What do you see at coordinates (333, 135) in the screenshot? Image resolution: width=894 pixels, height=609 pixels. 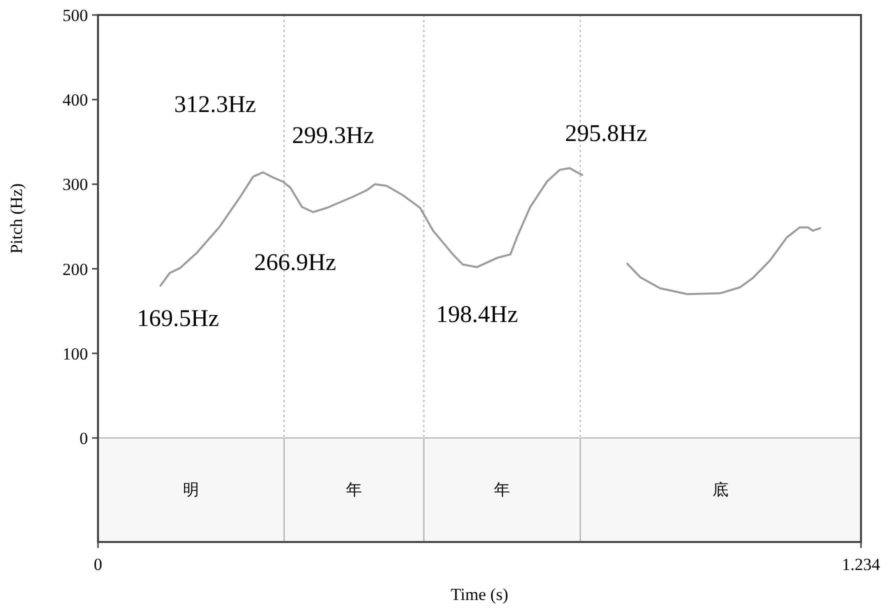 I see `annotation: 299.3Hz` at bounding box center [333, 135].